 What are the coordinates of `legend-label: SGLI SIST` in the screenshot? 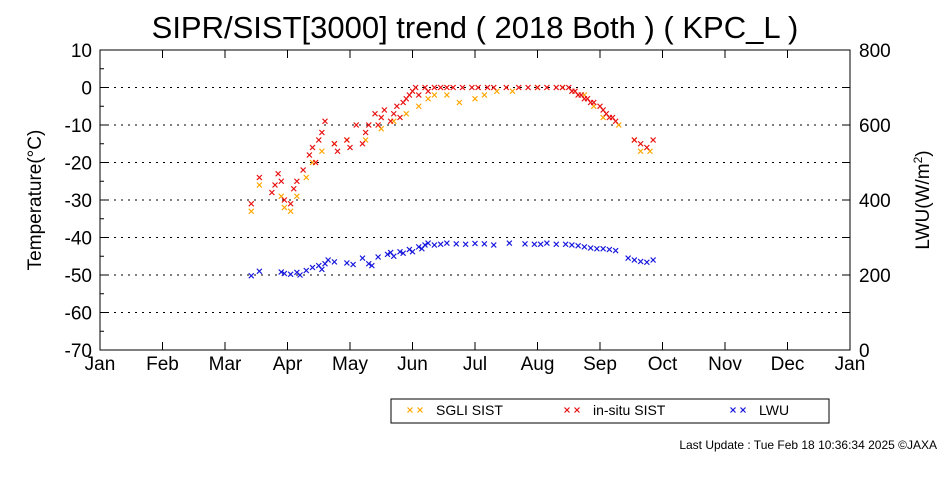 It's located at (469, 410).